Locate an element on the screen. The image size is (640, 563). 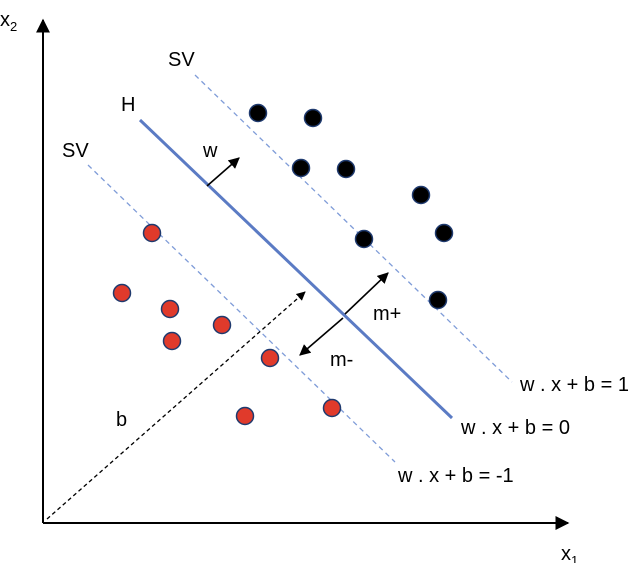
w-label: w is located at coordinates (210, 151).